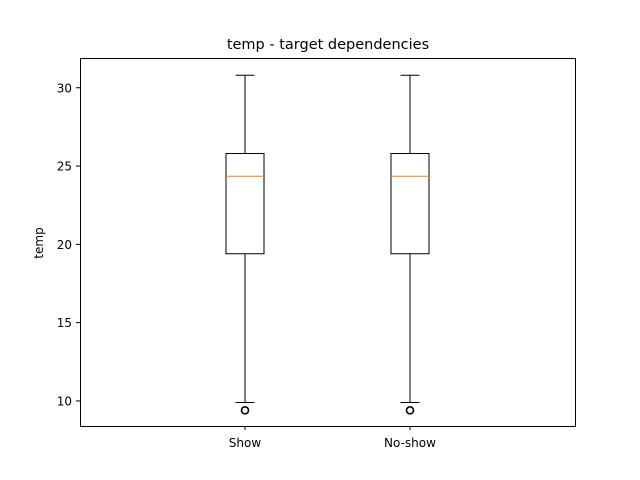 The image size is (640, 480). Describe the element at coordinates (64, 88) in the screenshot. I see `y-tick-label: 30` at that location.